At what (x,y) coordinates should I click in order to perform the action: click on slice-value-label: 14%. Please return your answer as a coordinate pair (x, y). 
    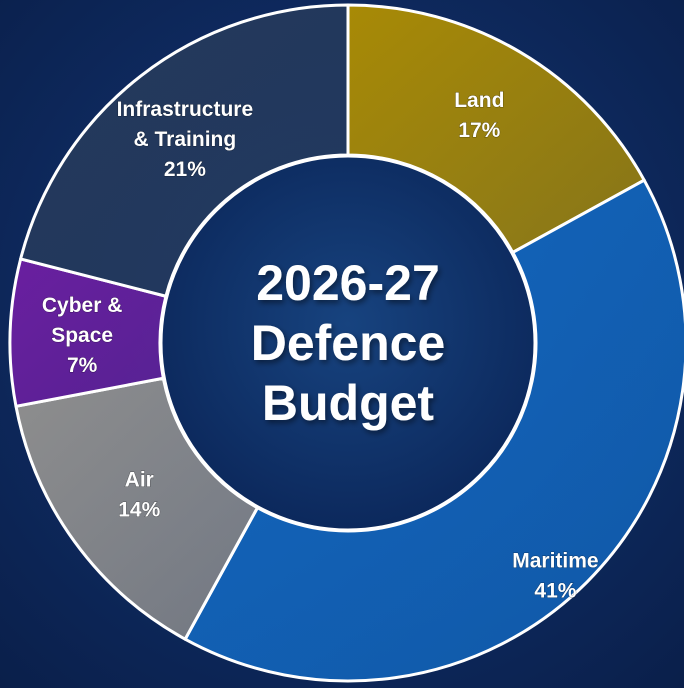
    Looking at the image, I should click on (139, 510).